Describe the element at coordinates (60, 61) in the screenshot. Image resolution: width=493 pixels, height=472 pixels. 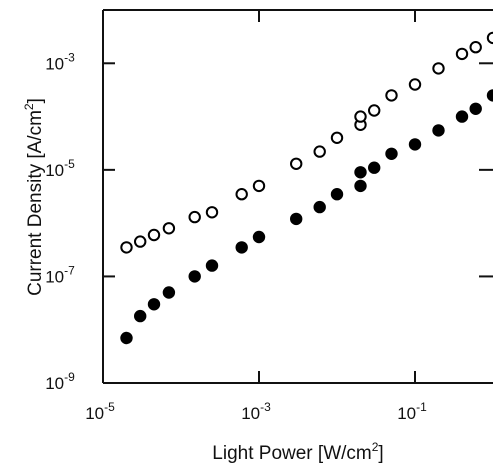
I see `y-tick-label: 10⁻³` at that location.